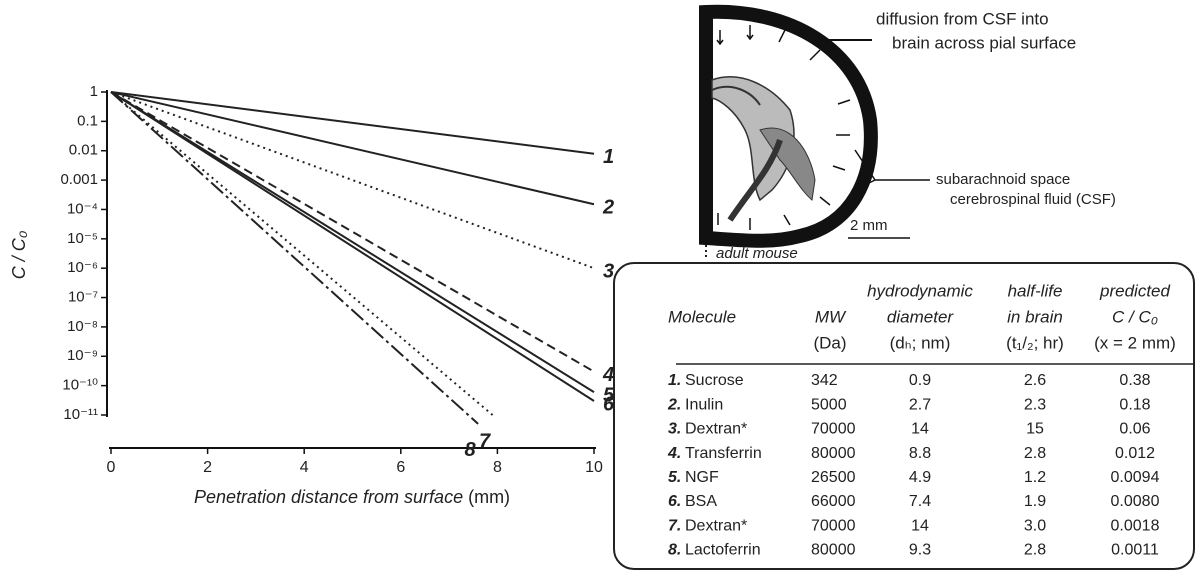 The image size is (1199, 572). What do you see at coordinates (702, 316) in the screenshot?
I see `table-header: Molecule` at bounding box center [702, 316].